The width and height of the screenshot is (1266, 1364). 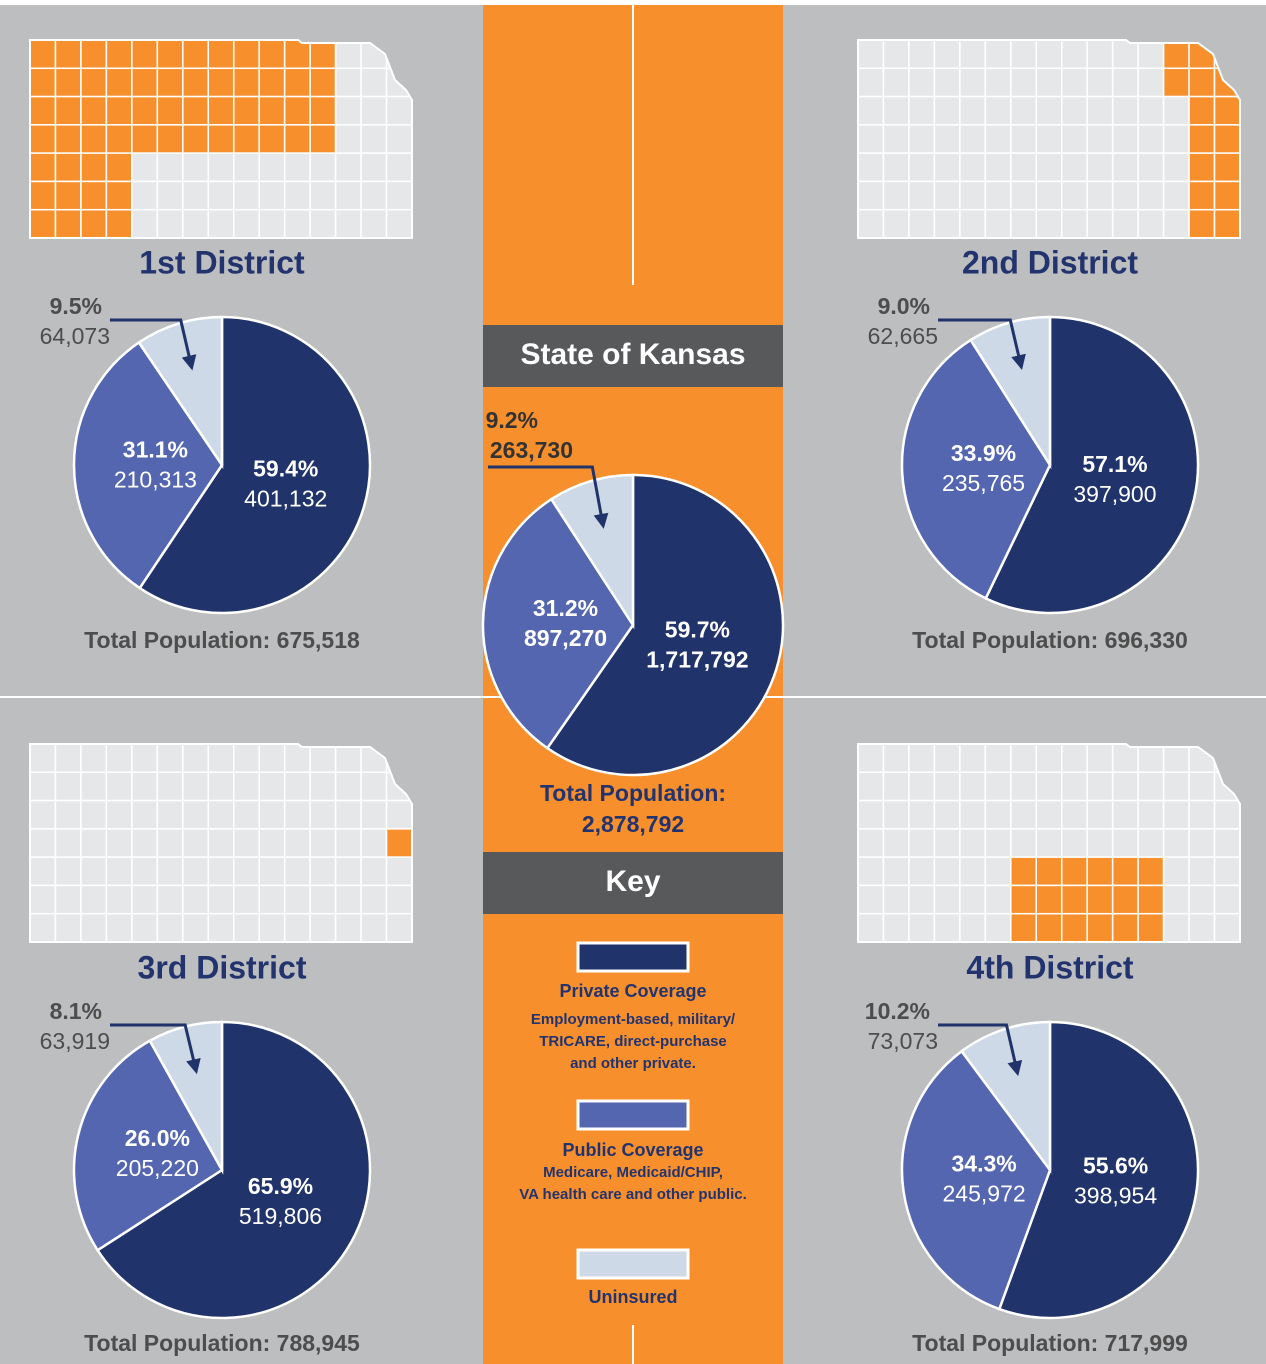 What do you see at coordinates (633, 957) in the screenshot?
I see `key-swatch` at bounding box center [633, 957].